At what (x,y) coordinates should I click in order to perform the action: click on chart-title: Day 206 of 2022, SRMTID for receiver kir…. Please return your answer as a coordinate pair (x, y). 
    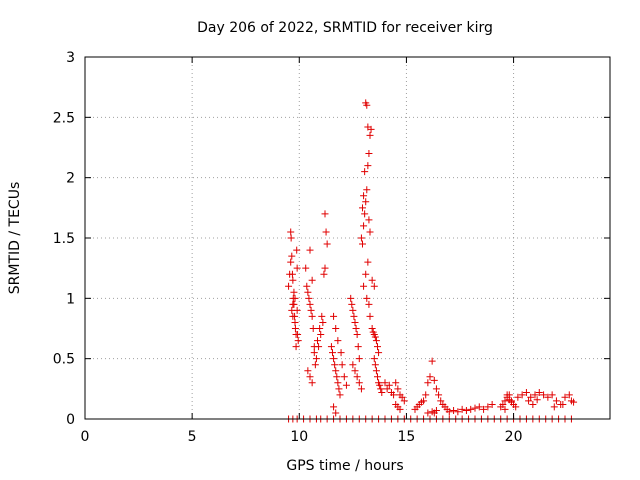
    Looking at the image, I should click on (345, 28).